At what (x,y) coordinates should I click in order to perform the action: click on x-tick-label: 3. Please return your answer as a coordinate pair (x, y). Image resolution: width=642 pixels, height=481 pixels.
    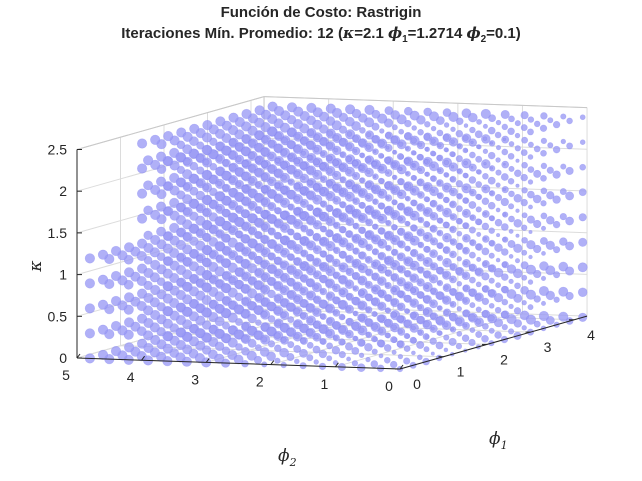
    Looking at the image, I should click on (548, 347).